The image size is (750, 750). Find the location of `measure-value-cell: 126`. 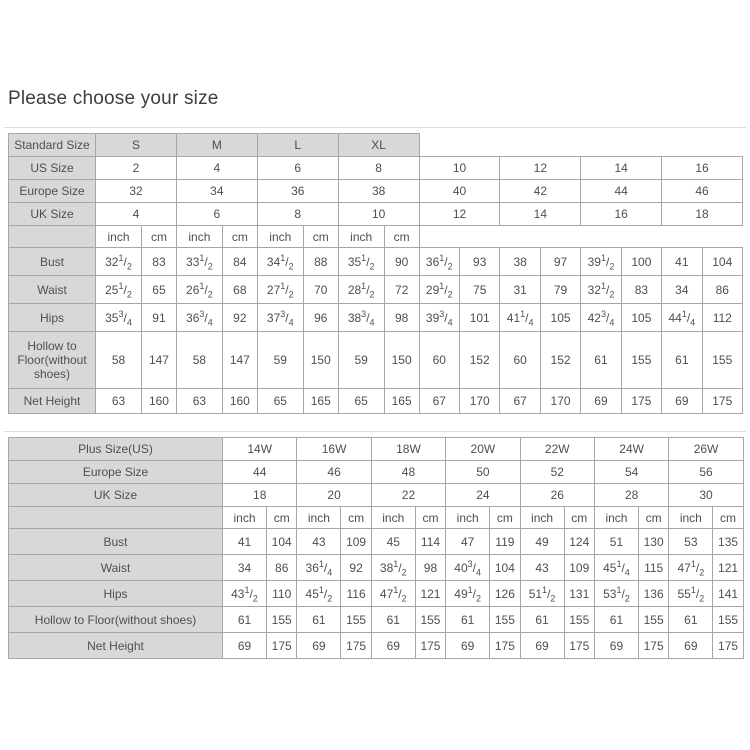

measure-value-cell: 126 is located at coordinates (505, 593).